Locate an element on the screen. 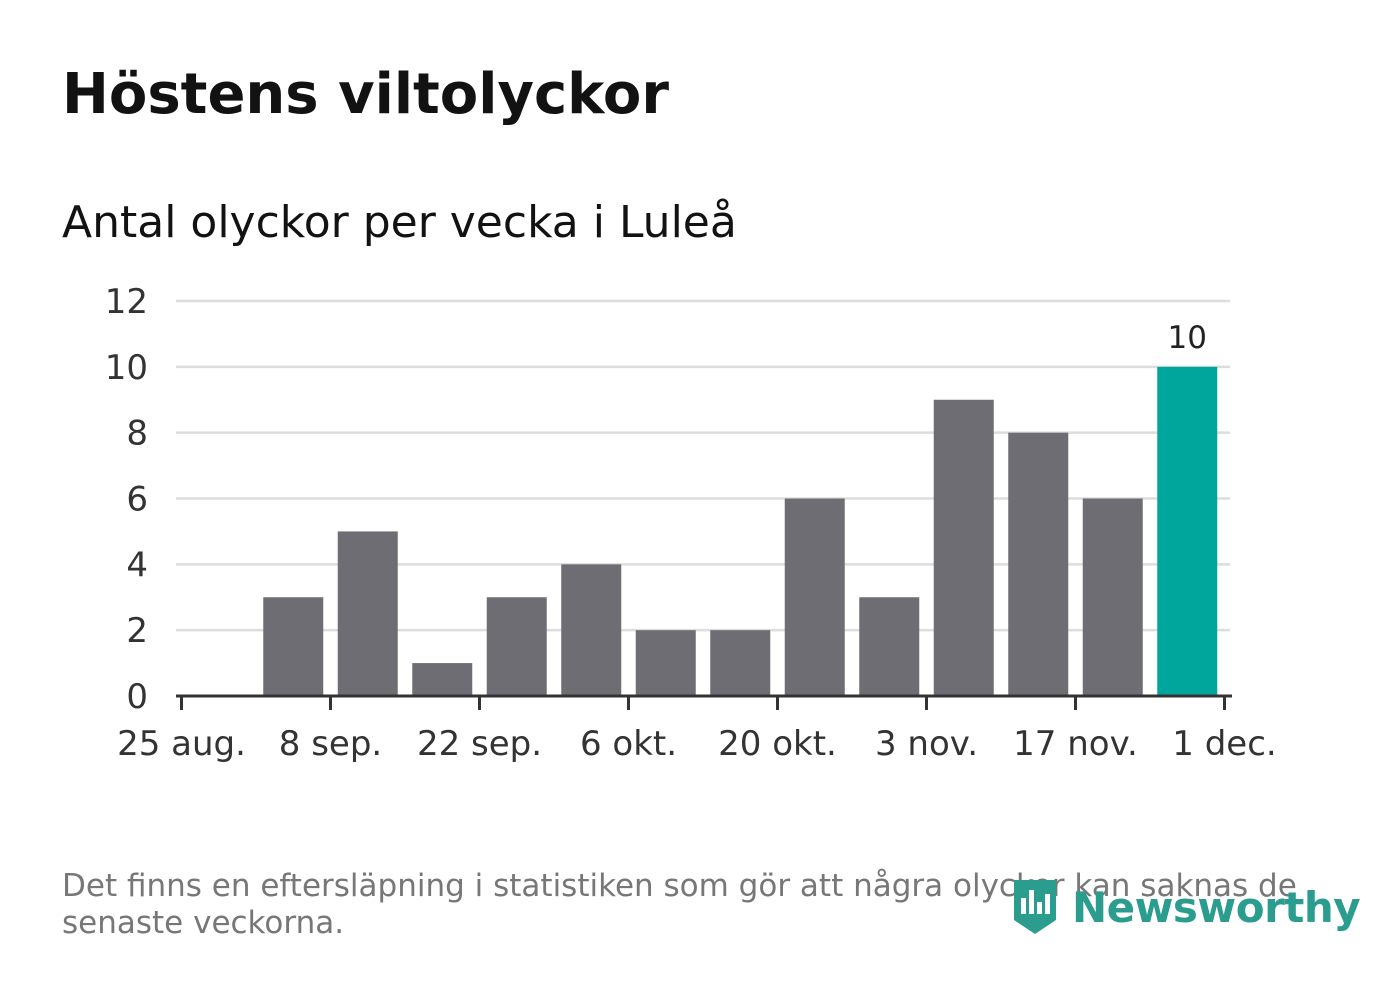 The width and height of the screenshot is (1382, 999). x-tick-label: 1 dec. is located at coordinates (1224, 744).